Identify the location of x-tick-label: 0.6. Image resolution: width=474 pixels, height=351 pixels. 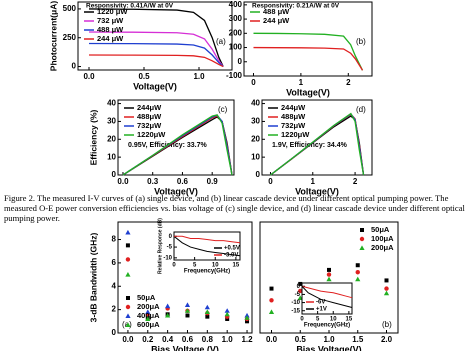
(188, 339).